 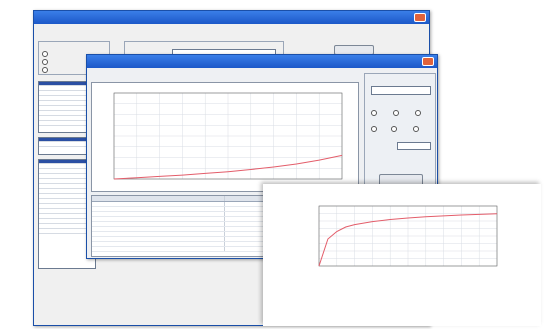 I want to click on report-chart-svg, so click(x=408, y=236).